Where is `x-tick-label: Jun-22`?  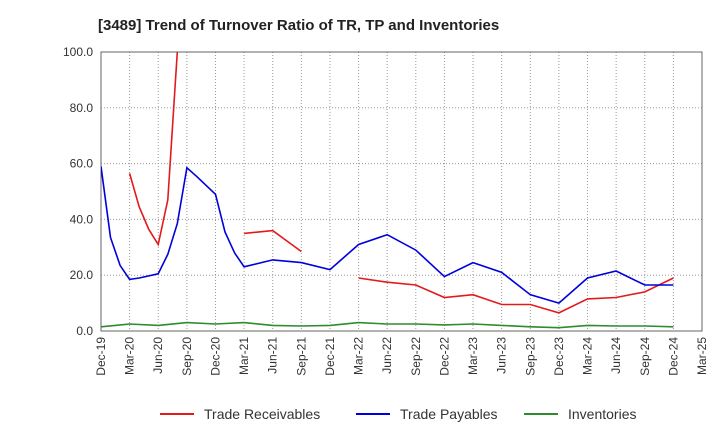
x-tick-label: Jun-22 is located at coordinates (387, 355).